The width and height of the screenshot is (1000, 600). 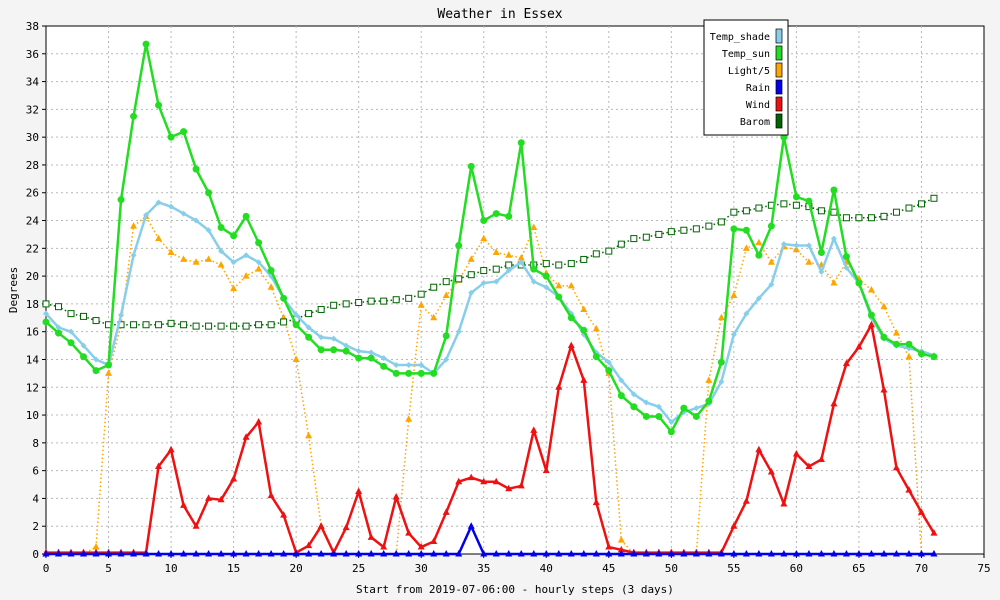 What do you see at coordinates (35, 526) in the screenshot?
I see `y-tick-label: 2` at bounding box center [35, 526].